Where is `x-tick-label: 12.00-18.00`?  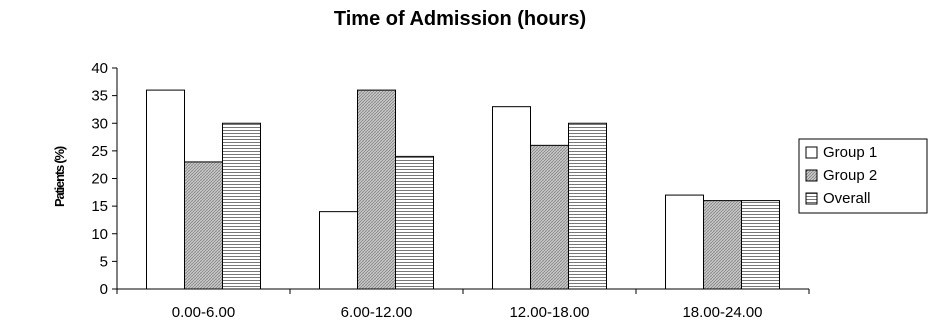 x-tick-label: 12.00-18.00 is located at coordinates (549, 312).